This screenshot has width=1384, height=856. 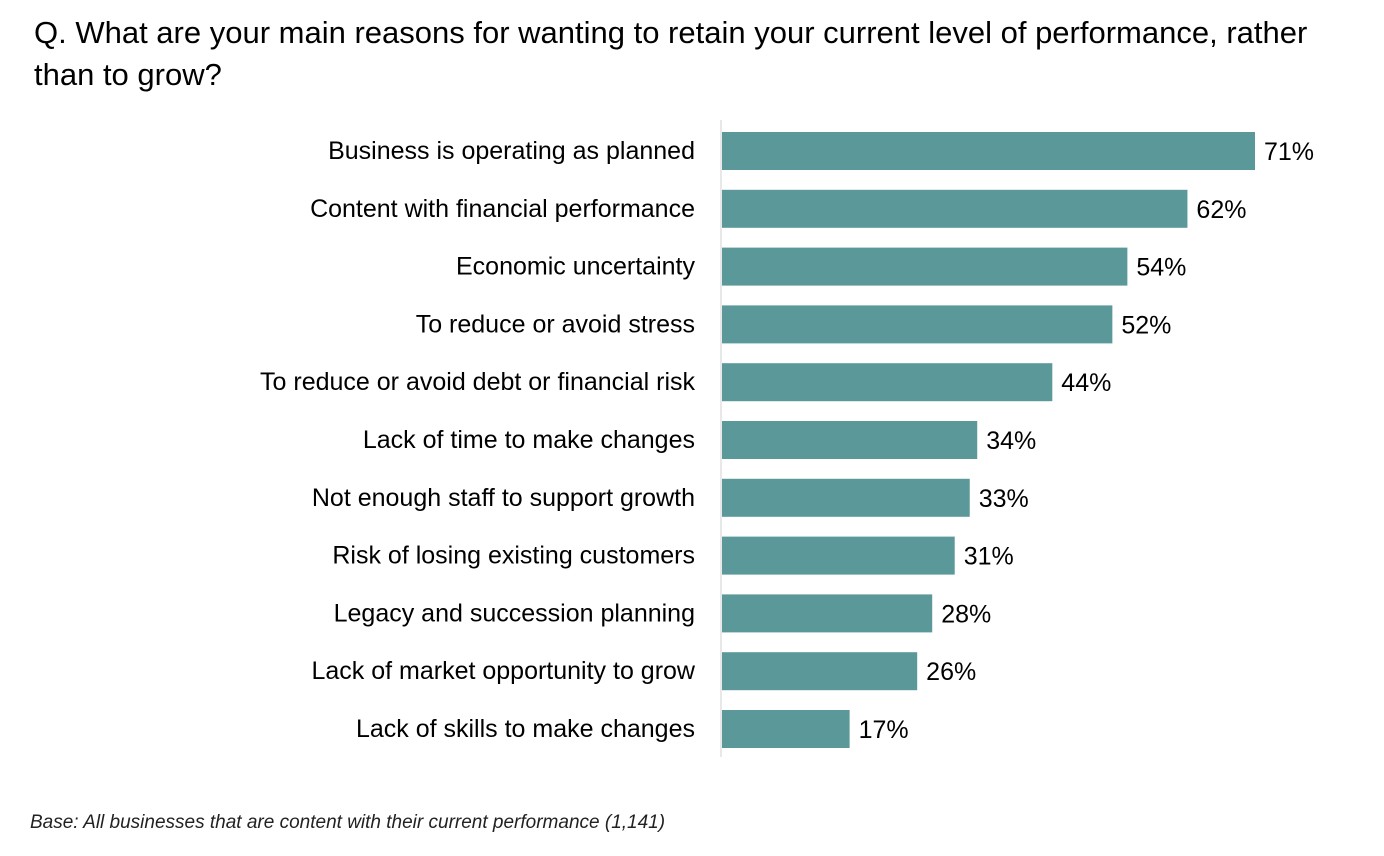 What do you see at coordinates (576, 267) in the screenshot?
I see `category-label: Economic uncertainty` at bounding box center [576, 267].